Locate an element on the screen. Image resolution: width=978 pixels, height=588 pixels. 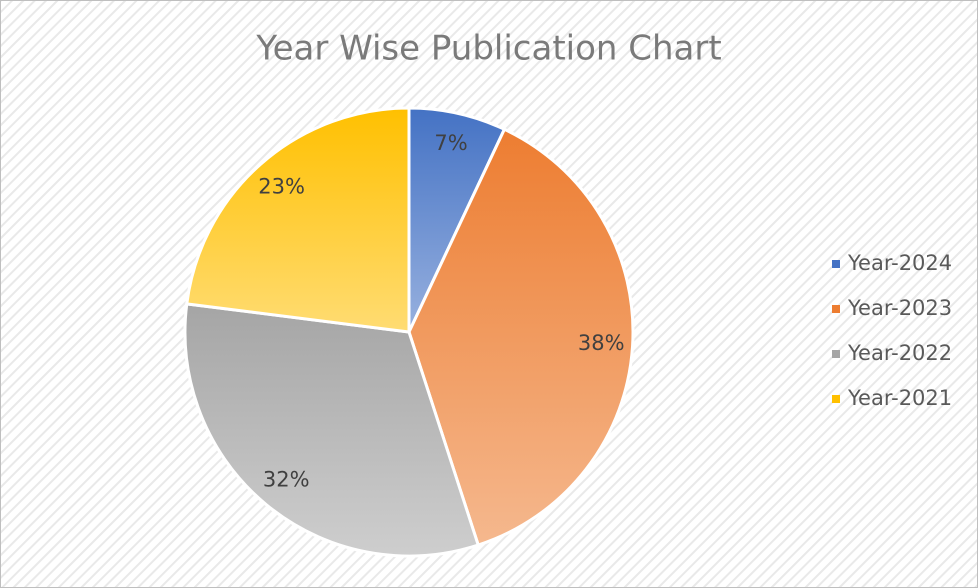
data-label: 38% is located at coordinates (601, 343).